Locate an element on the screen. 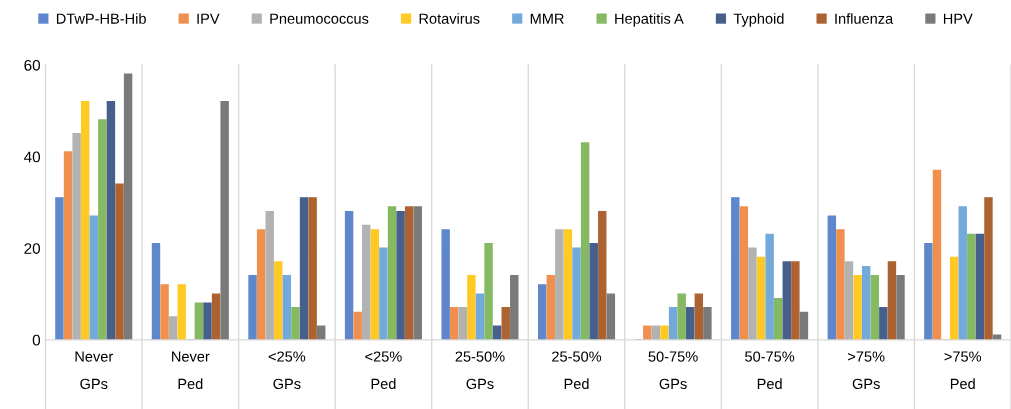 Image resolution: width=1011 pixels, height=409 pixels. x-tick-label: 50-75% GPs is located at coordinates (673, 370).